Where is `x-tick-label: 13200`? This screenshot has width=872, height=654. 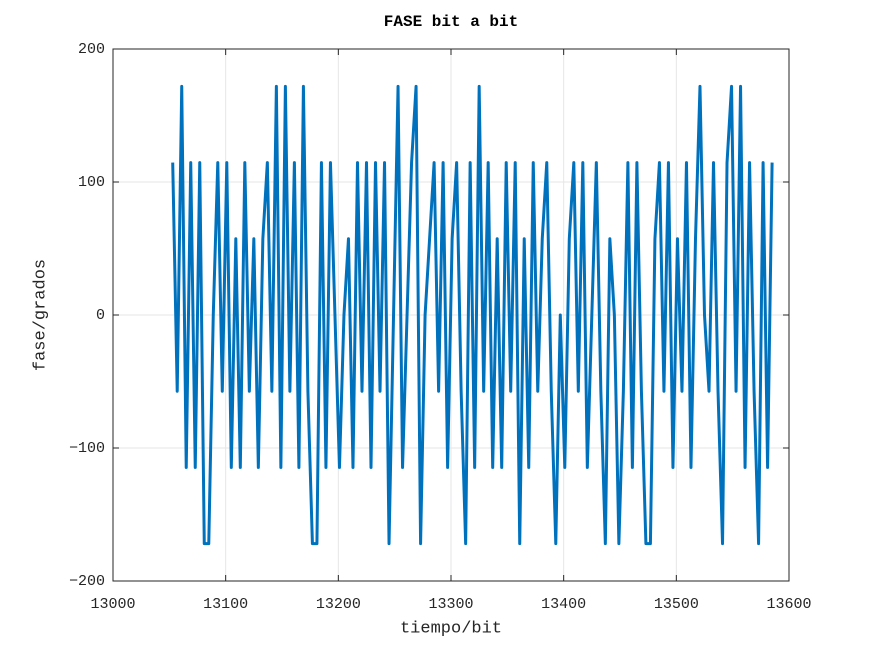
x-tick-label: 13200 is located at coordinates (338, 604).